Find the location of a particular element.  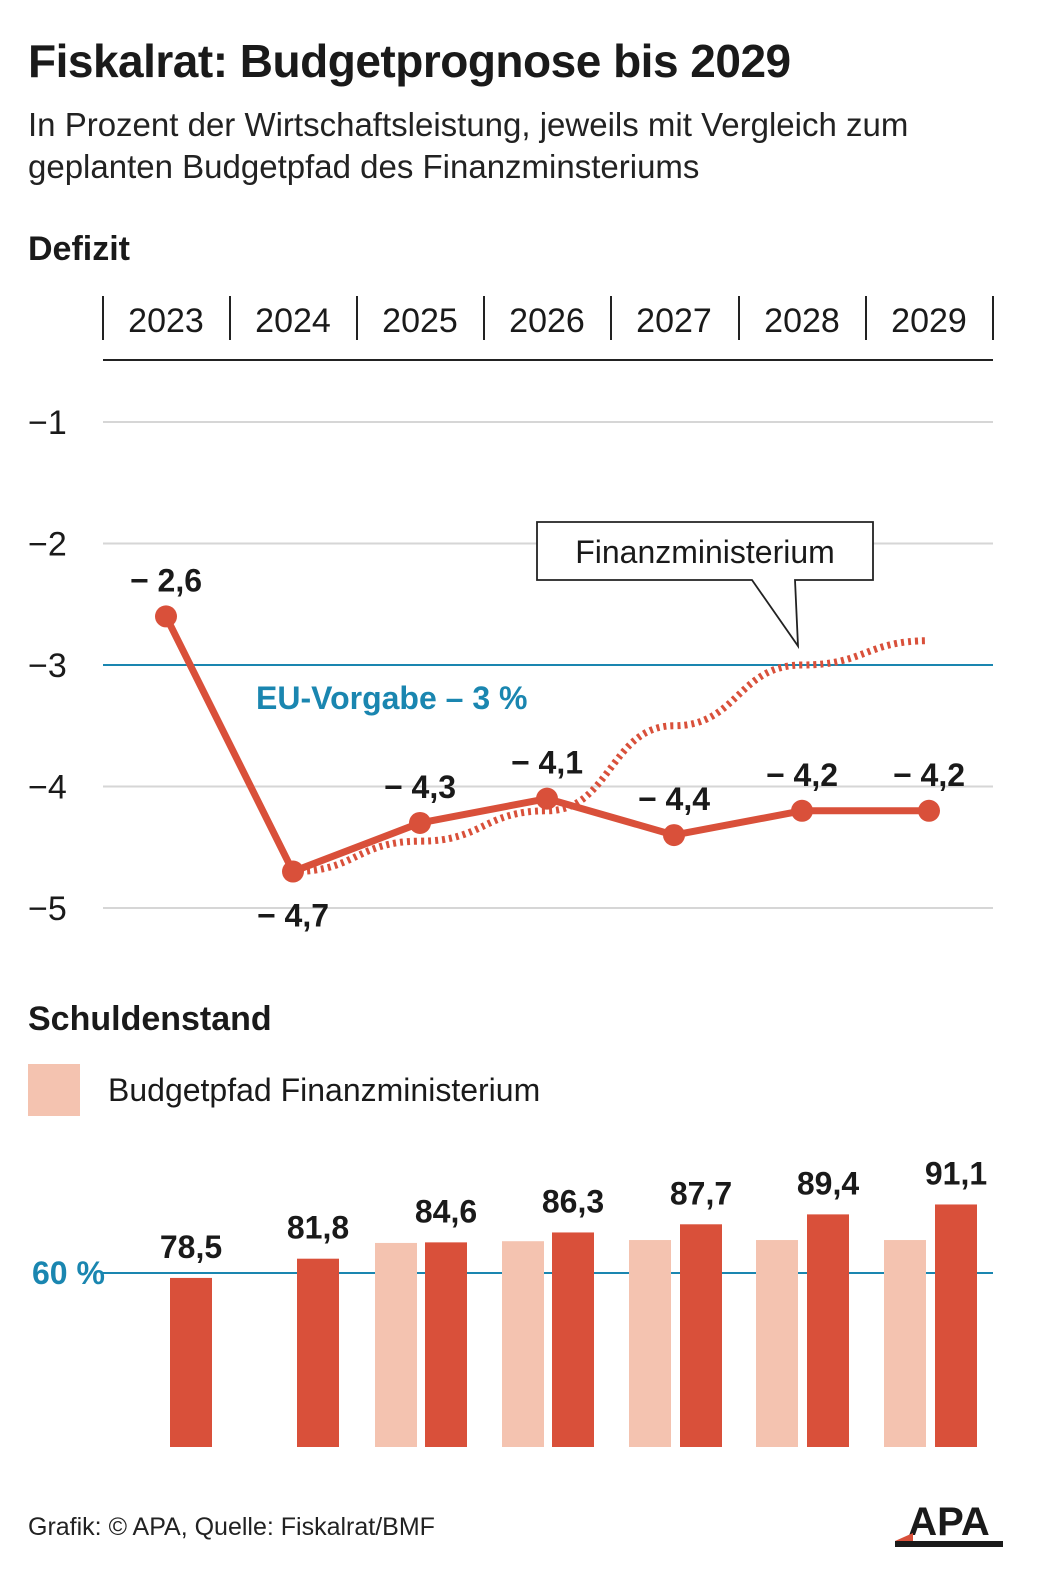

deficit-value-2023: − 2,6 is located at coordinates (166, 580).